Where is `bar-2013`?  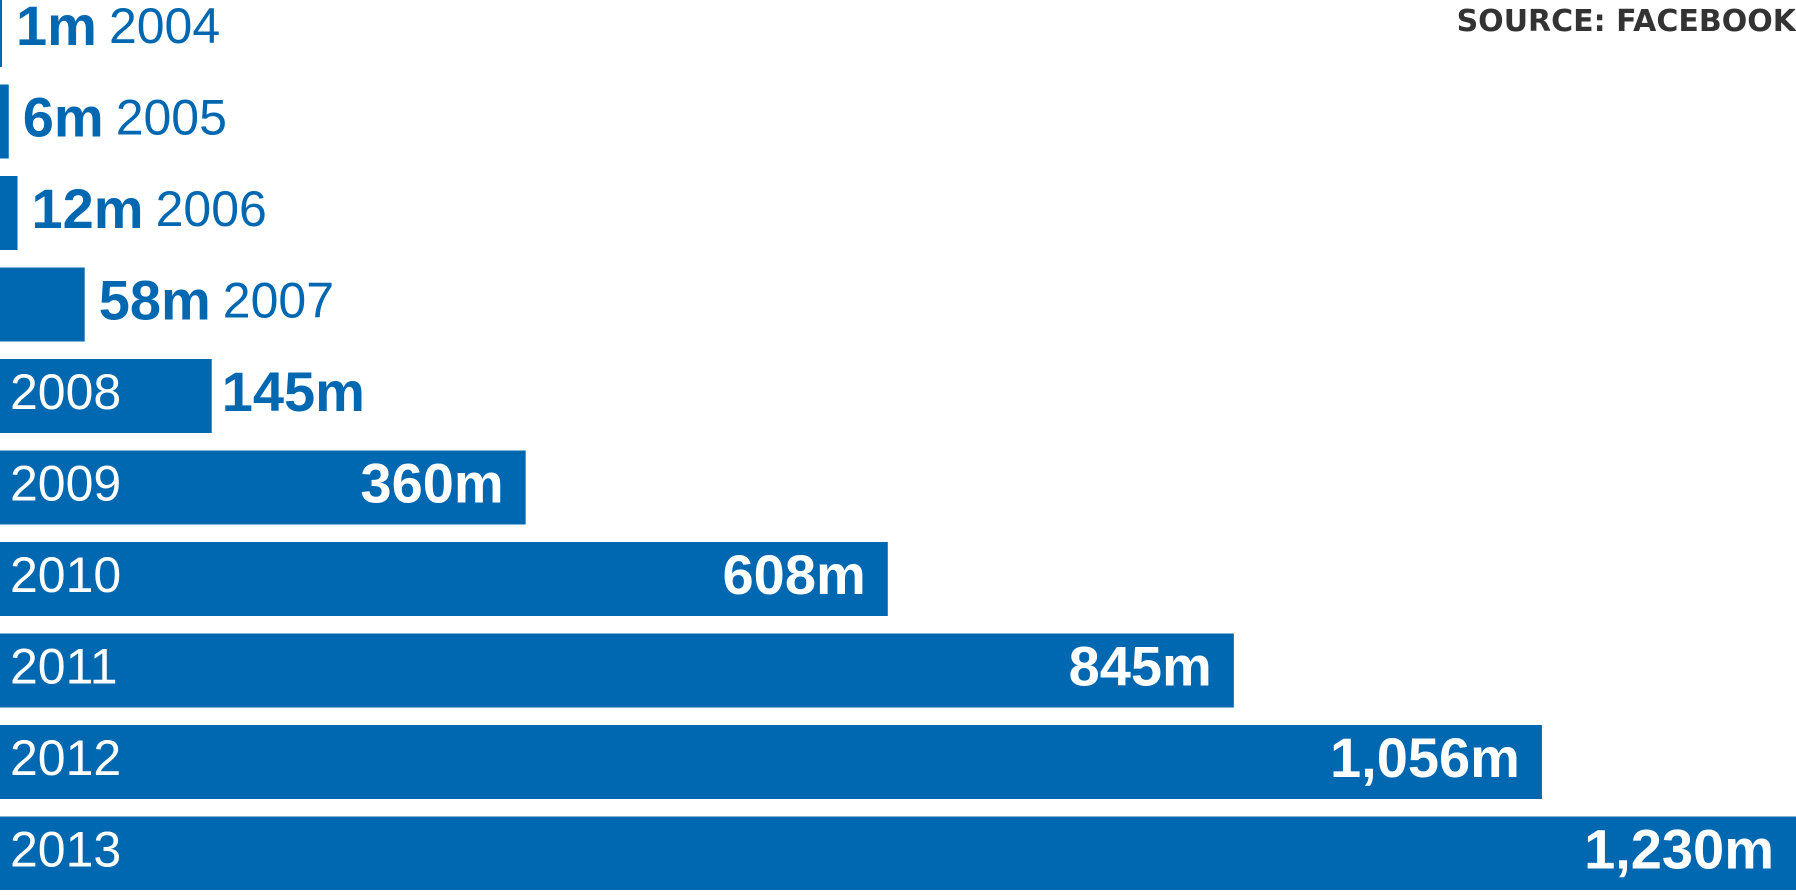
bar-2013 is located at coordinates (898, 853).